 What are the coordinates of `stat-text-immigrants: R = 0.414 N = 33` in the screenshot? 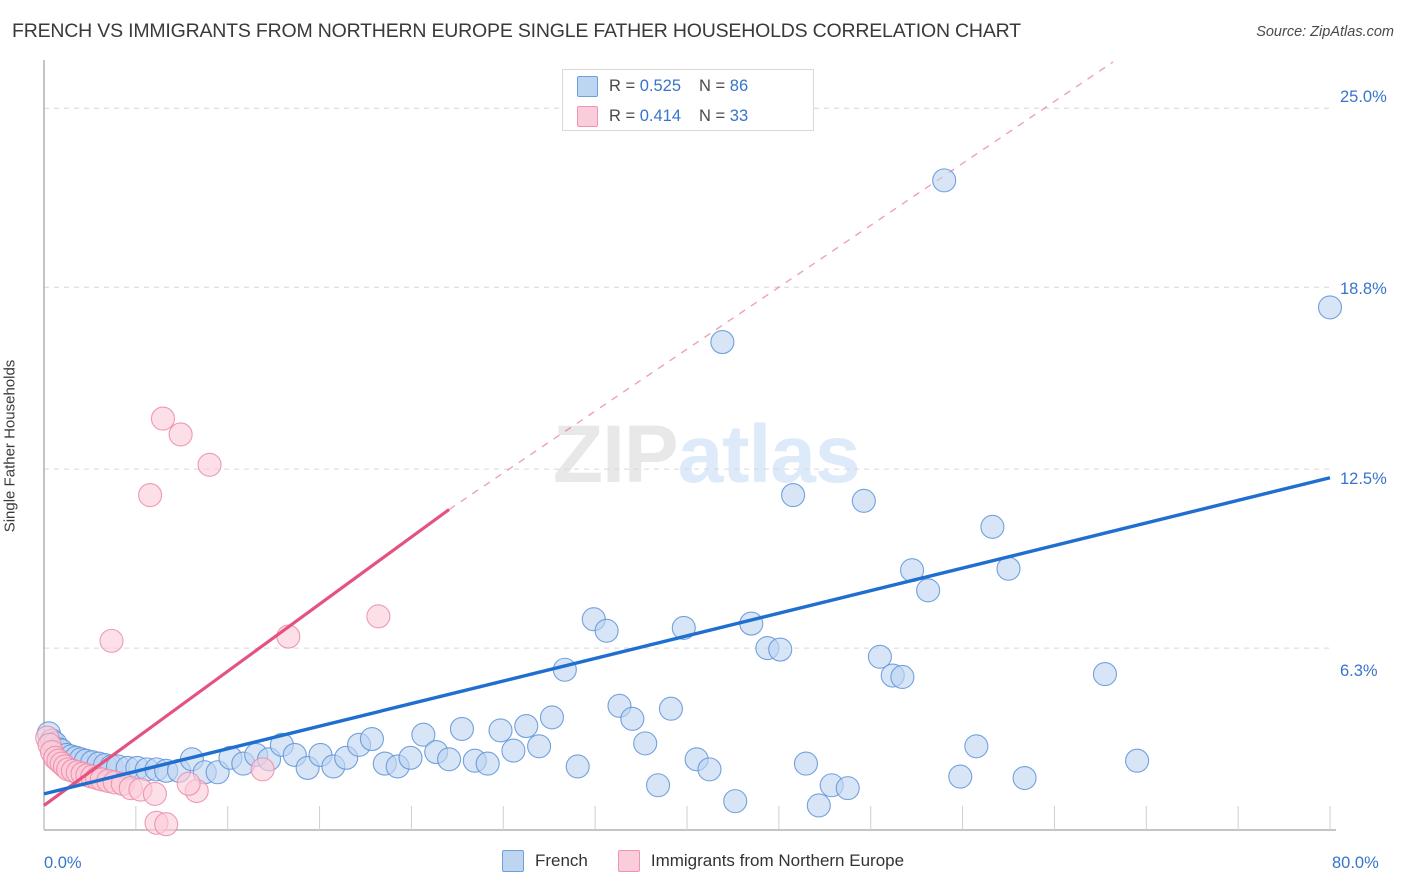 It's located at (678, 116).